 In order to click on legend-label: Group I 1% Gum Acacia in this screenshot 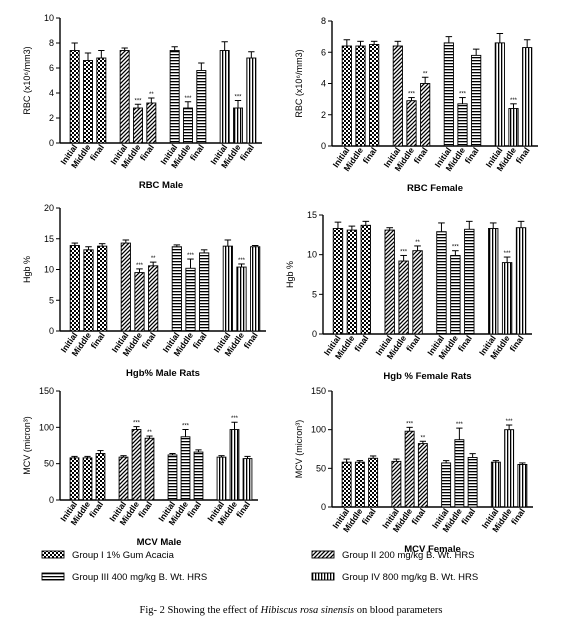, I will do `click(123, 555)`.